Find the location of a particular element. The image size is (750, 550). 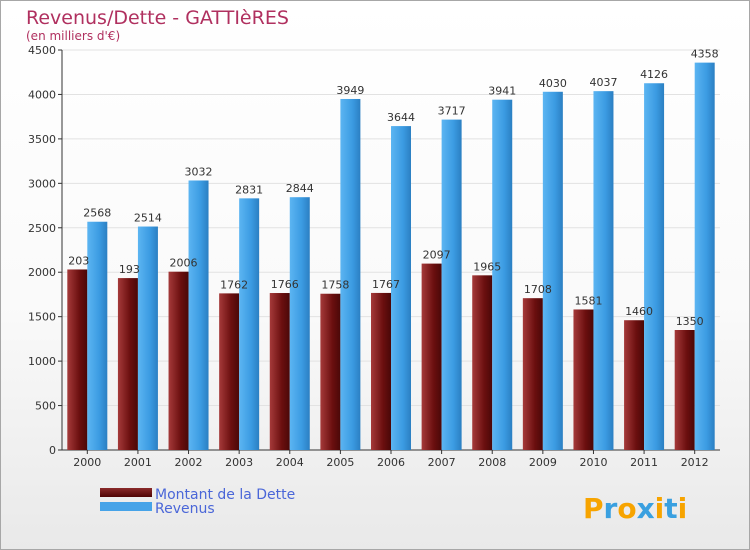

label-revenus-2004: 2844 is located at coordinates (300, 188).